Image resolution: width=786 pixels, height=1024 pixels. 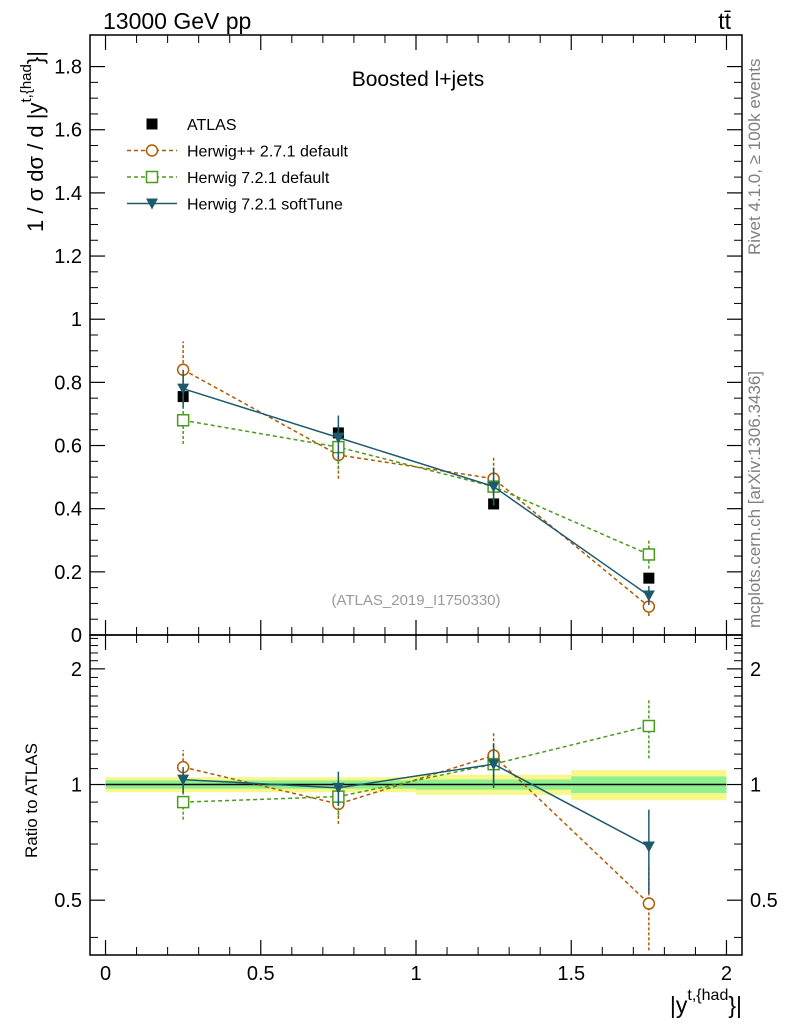 What do you see at coordinates (68, 901) in the screenshot?
I see `ratio-y-tick-label: 0.5` at bounding box center [68, 901].